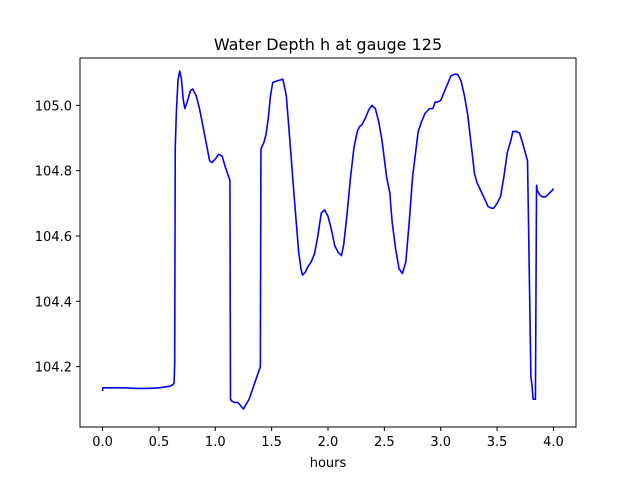 The height and width of the screenshot is (480, 640). What do you see at coordinates (159, 442) in the screenshot?
I see `x-tick-label: 0.5` at bounding box center [159, 442].